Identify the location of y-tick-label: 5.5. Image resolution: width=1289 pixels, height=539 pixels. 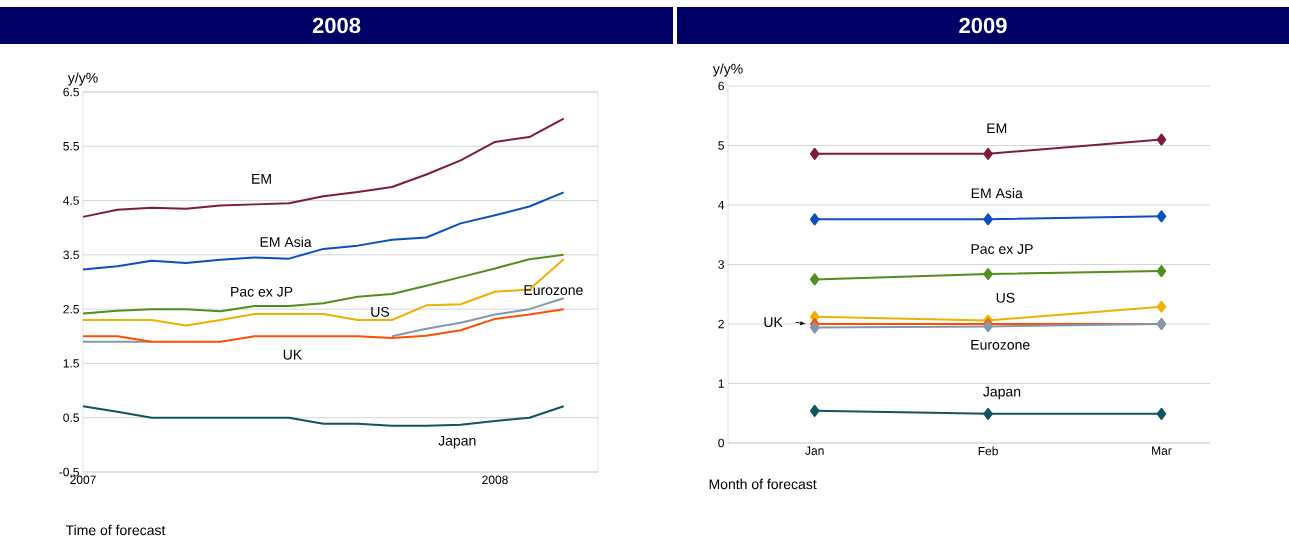
(71, 146).